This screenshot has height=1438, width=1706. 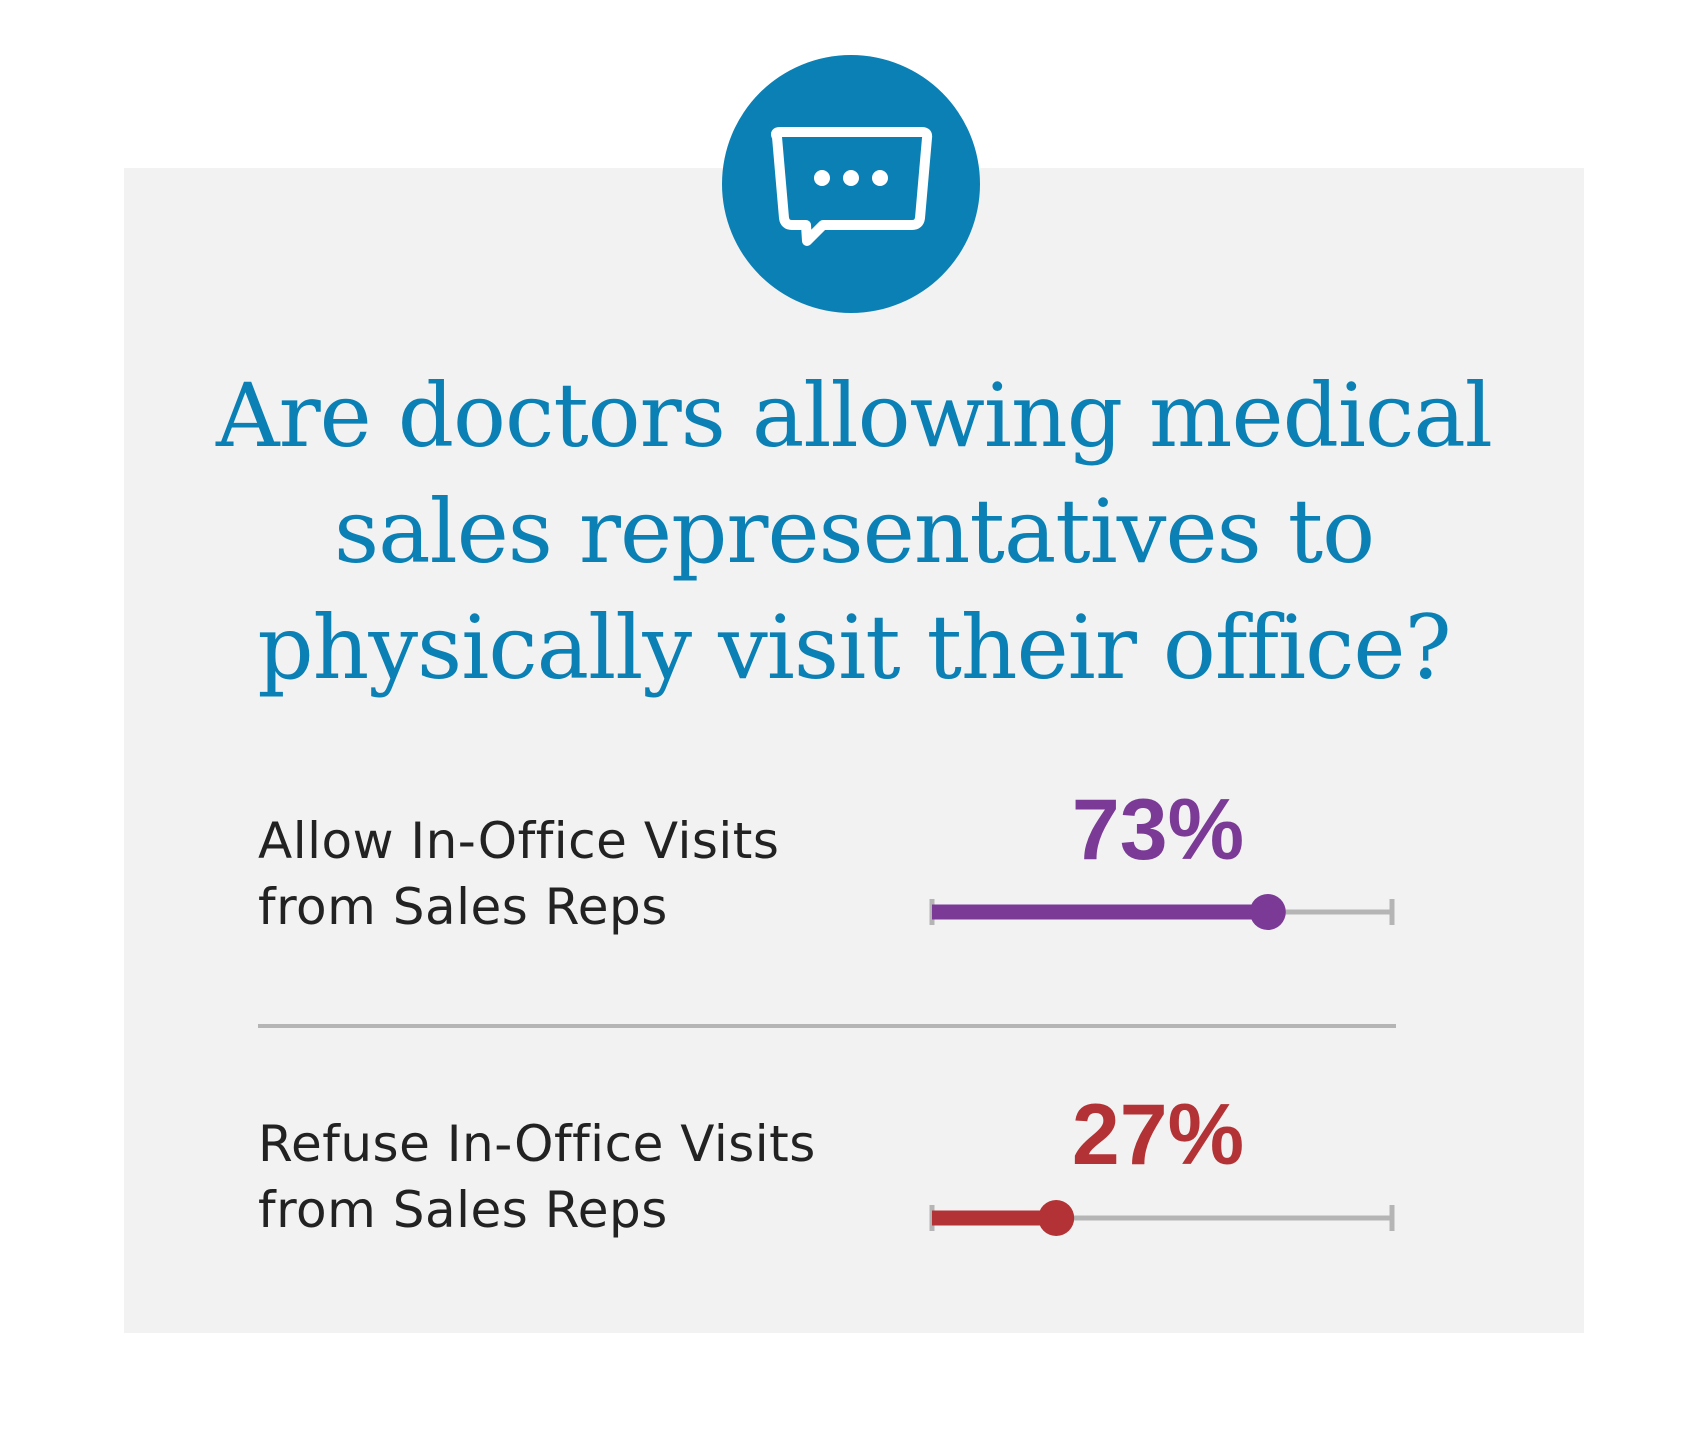 I want to click on refuse-value-marker, so click(x=1056, y=1218).